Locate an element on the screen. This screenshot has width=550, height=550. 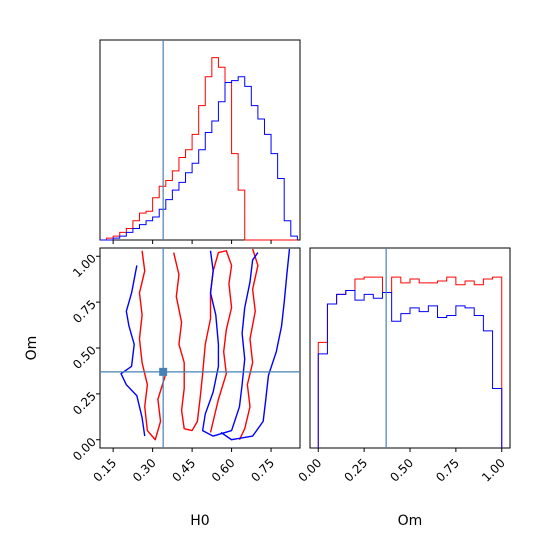
xlabel-Om: Om is located at coordinates (410, 521).